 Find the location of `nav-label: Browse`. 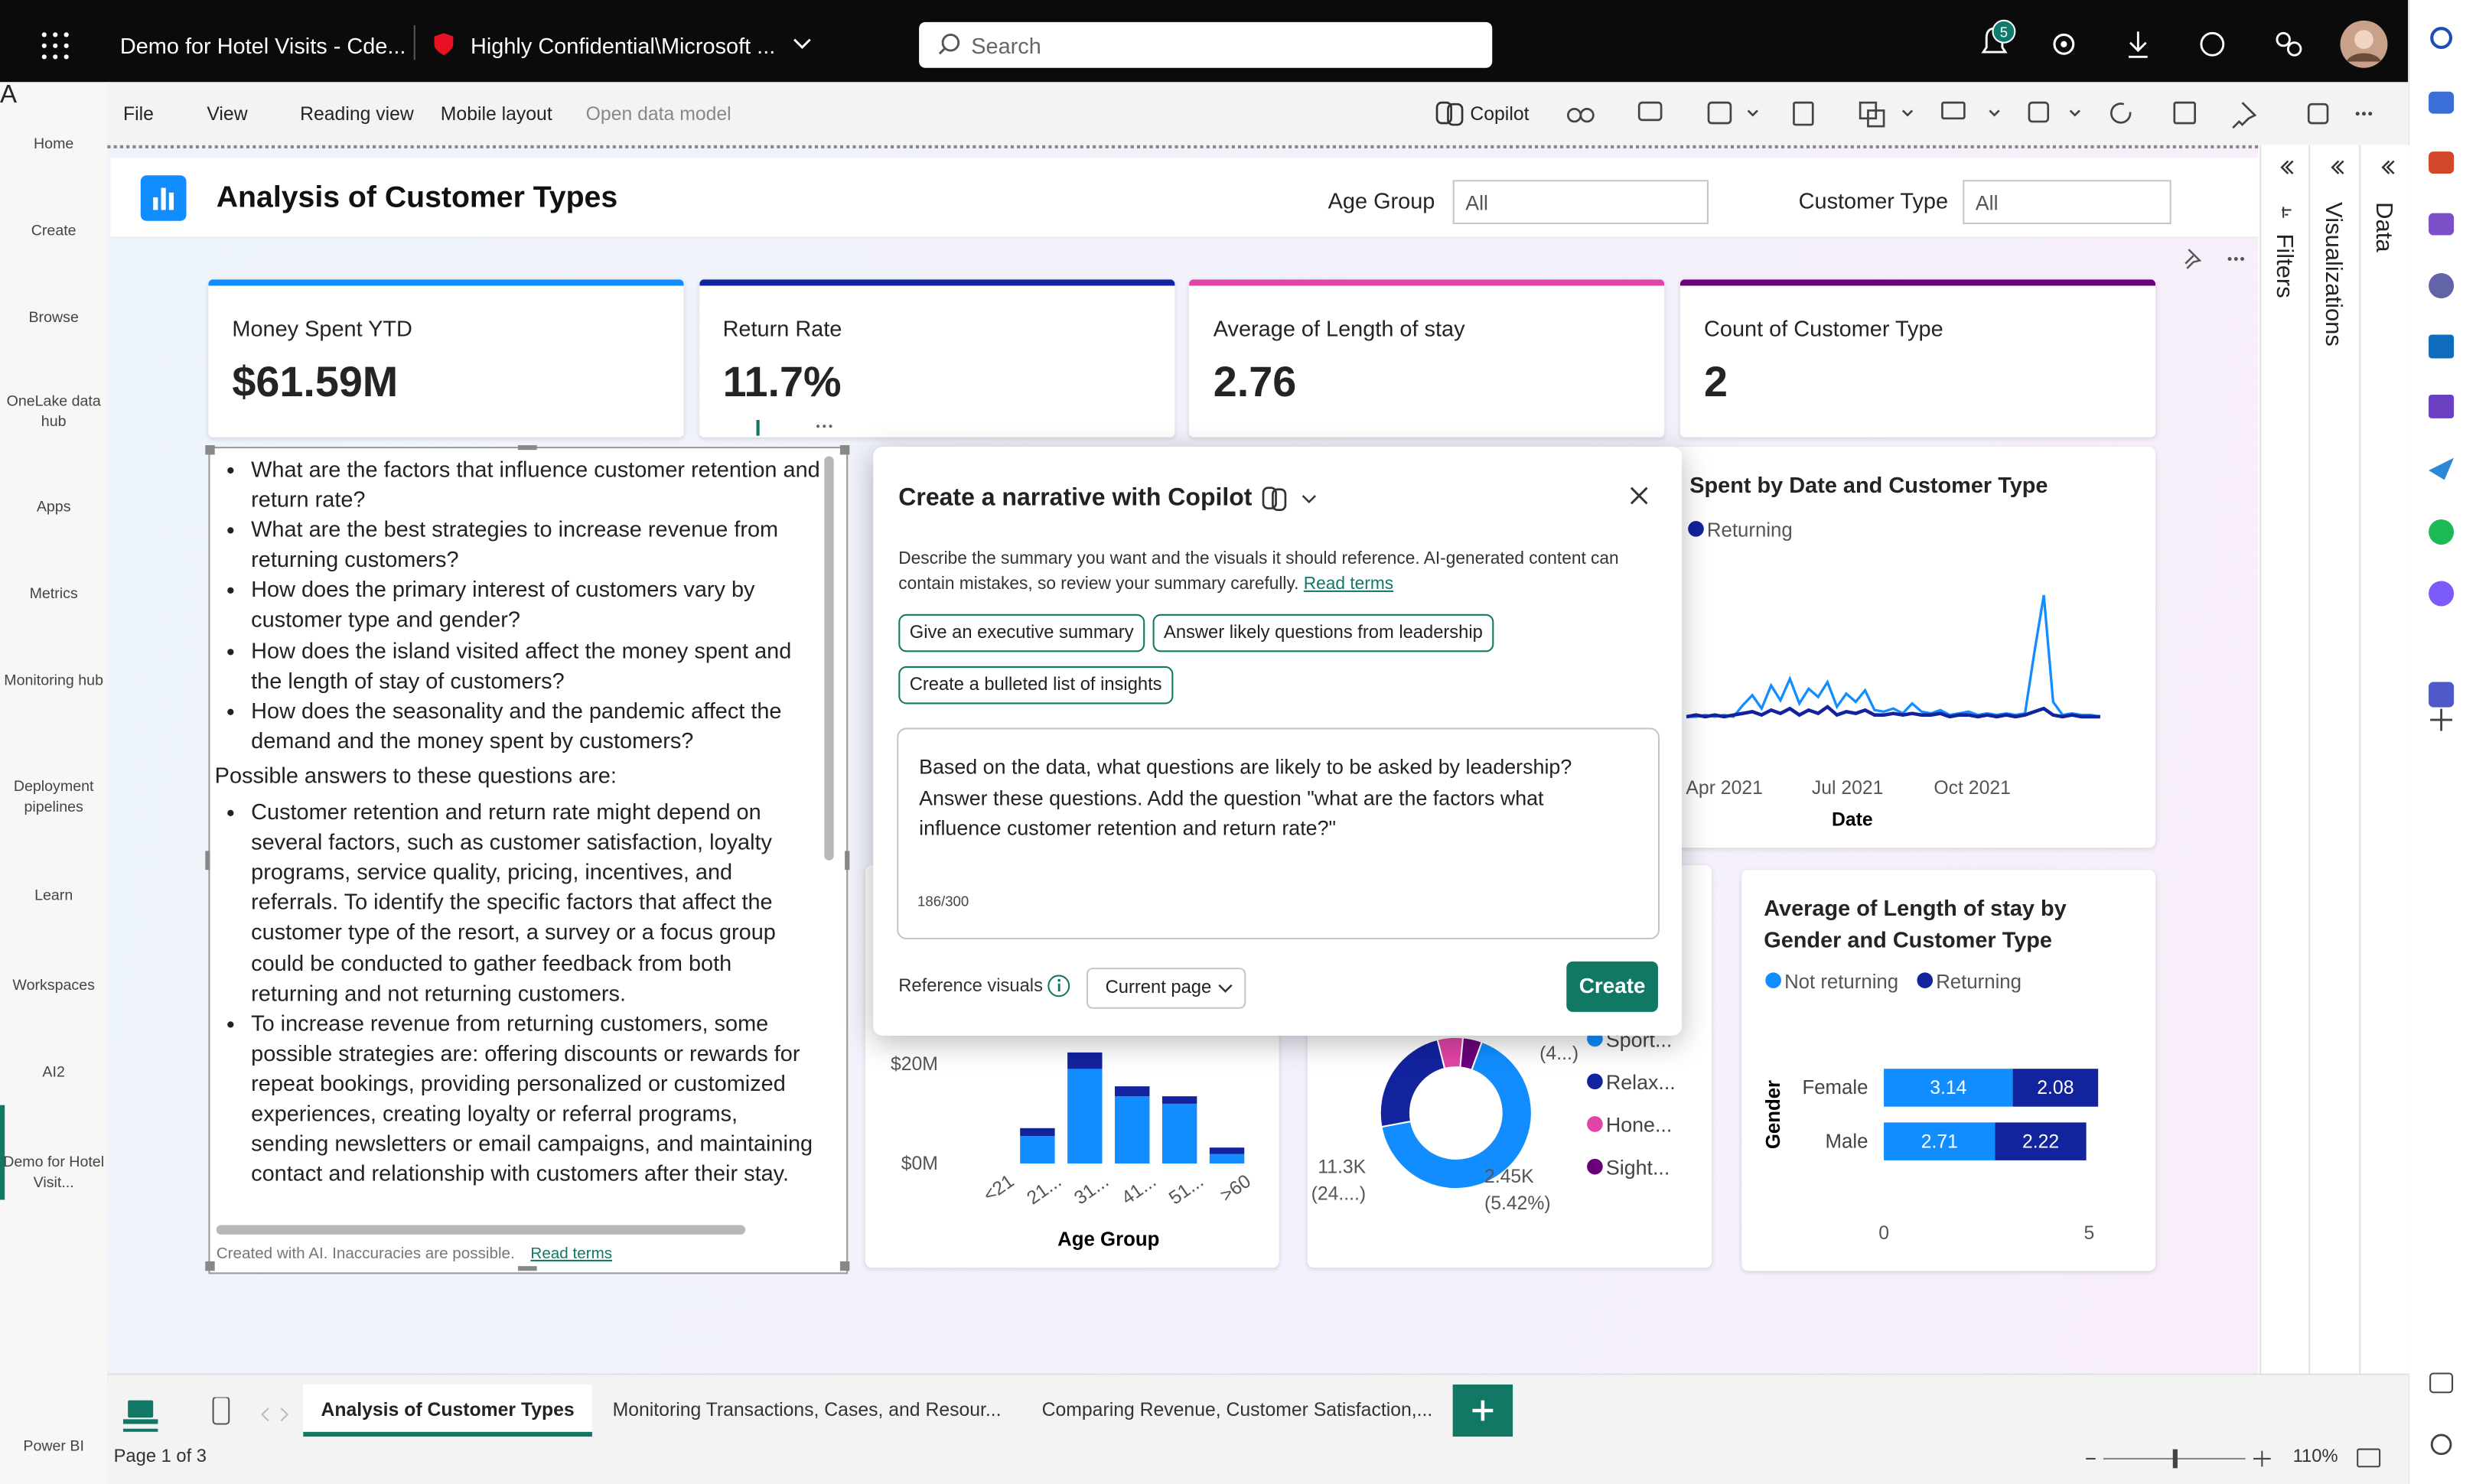

nav-label: Browse is located at coordinates (53, 318).